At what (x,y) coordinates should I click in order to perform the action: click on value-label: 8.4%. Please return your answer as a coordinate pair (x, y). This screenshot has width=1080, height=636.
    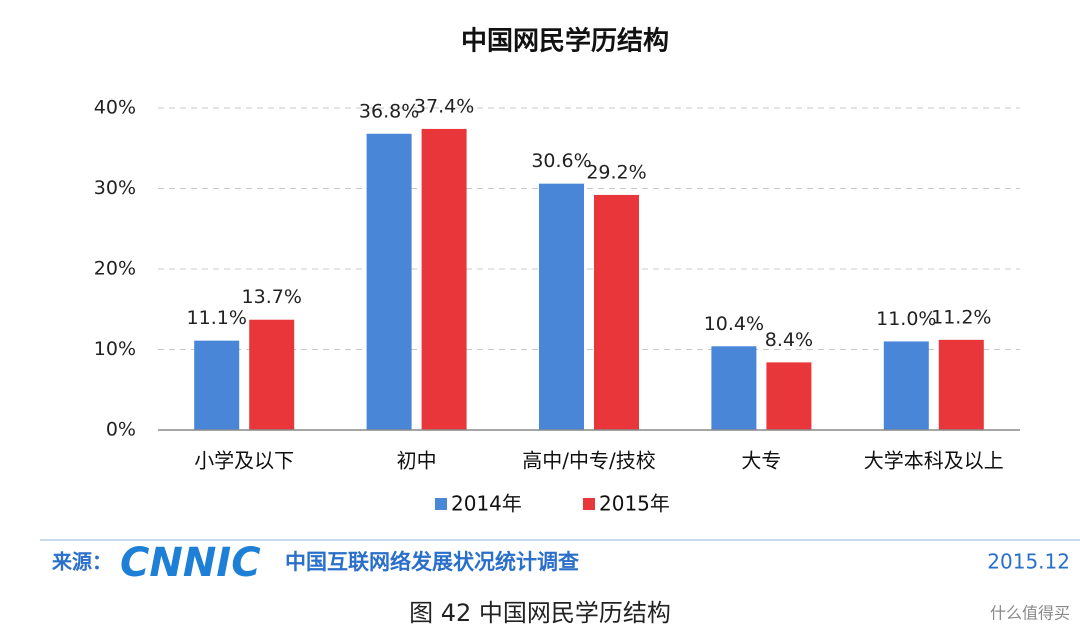
    Looking at the image, I should click on (789, 340).